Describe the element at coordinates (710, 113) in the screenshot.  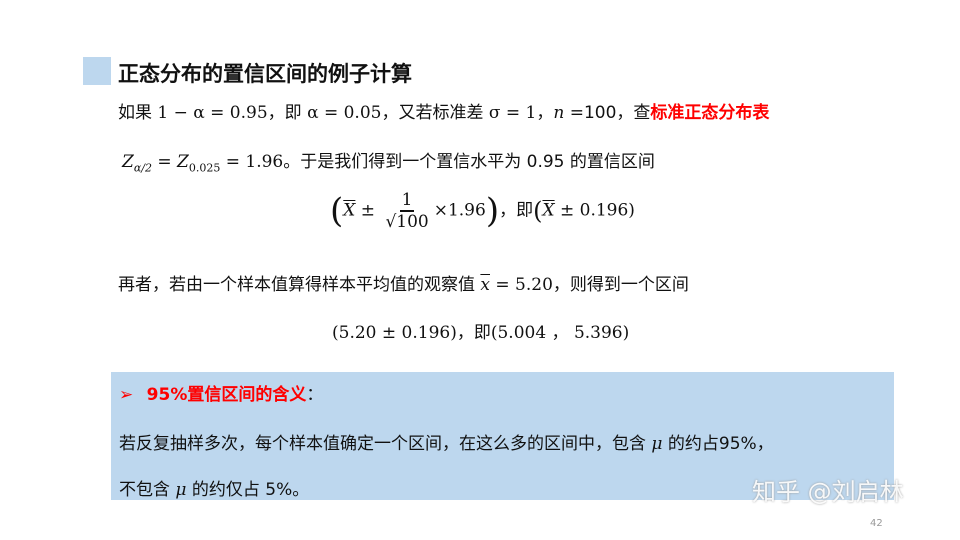
I see `highlight-text: 标准正态分布表` at that location.